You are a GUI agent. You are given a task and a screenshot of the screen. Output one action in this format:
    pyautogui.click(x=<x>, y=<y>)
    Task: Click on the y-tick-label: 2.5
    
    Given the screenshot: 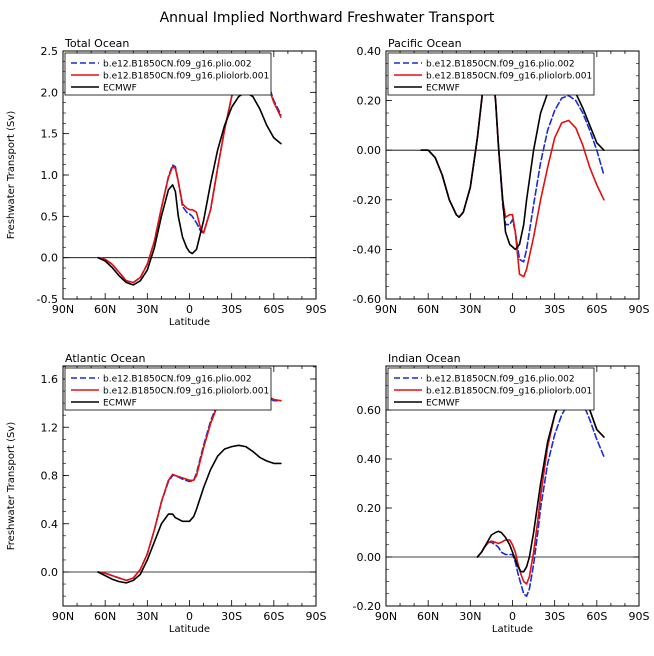 What is the action you would take?
    pyautogui.click(x=50, y=51)
    